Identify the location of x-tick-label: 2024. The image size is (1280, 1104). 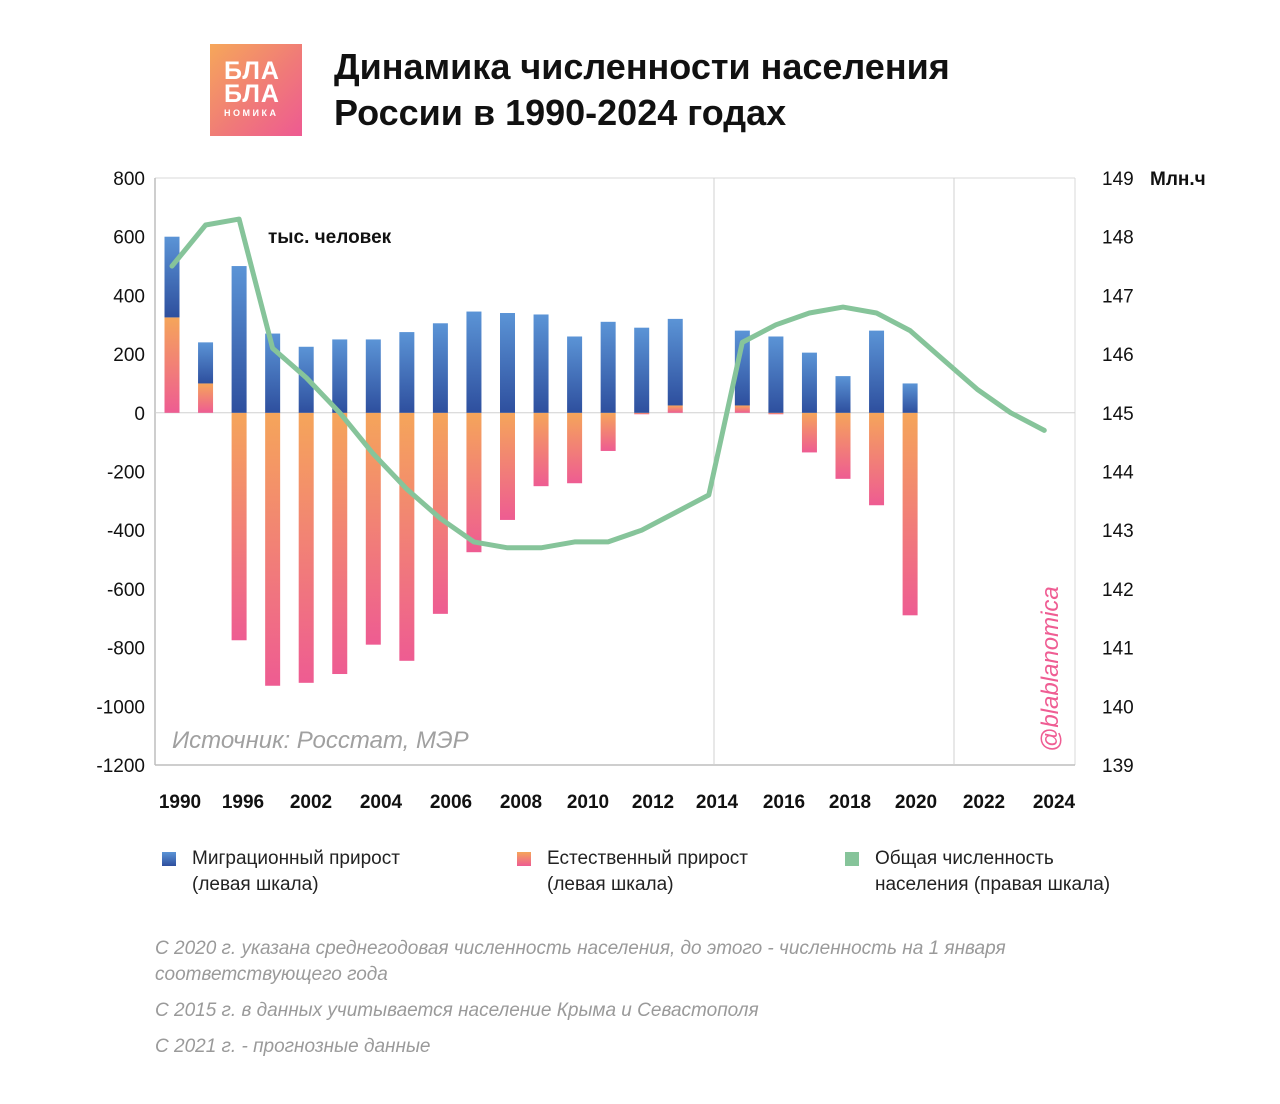
(1054, 802).